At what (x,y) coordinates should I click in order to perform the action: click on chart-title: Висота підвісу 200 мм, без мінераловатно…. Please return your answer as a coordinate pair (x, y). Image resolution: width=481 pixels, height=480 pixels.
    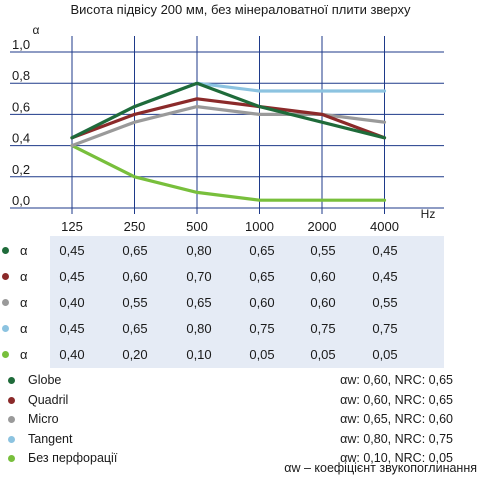
    Looking at the image, I should click on (240, 9).